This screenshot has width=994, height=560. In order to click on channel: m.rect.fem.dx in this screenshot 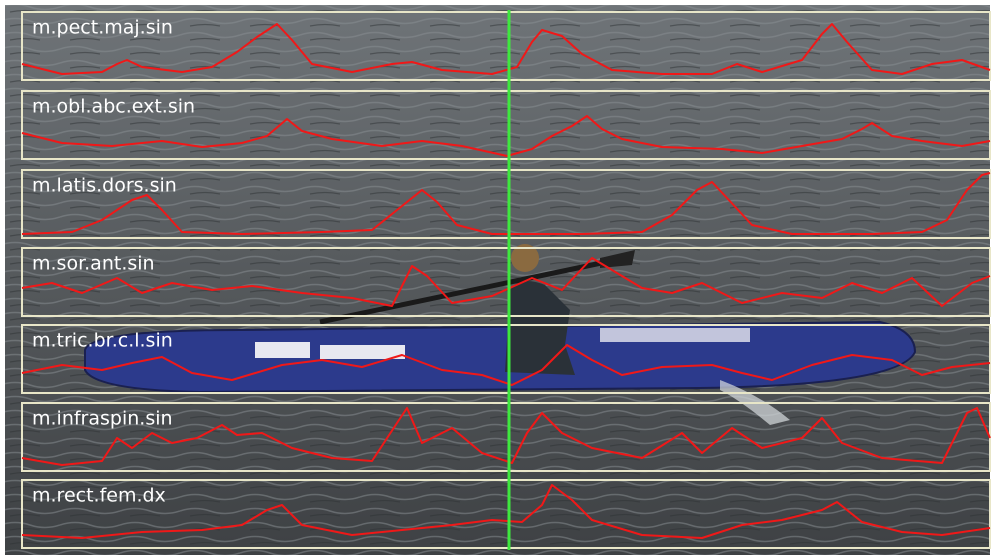, I will do `click(506, 514)`.